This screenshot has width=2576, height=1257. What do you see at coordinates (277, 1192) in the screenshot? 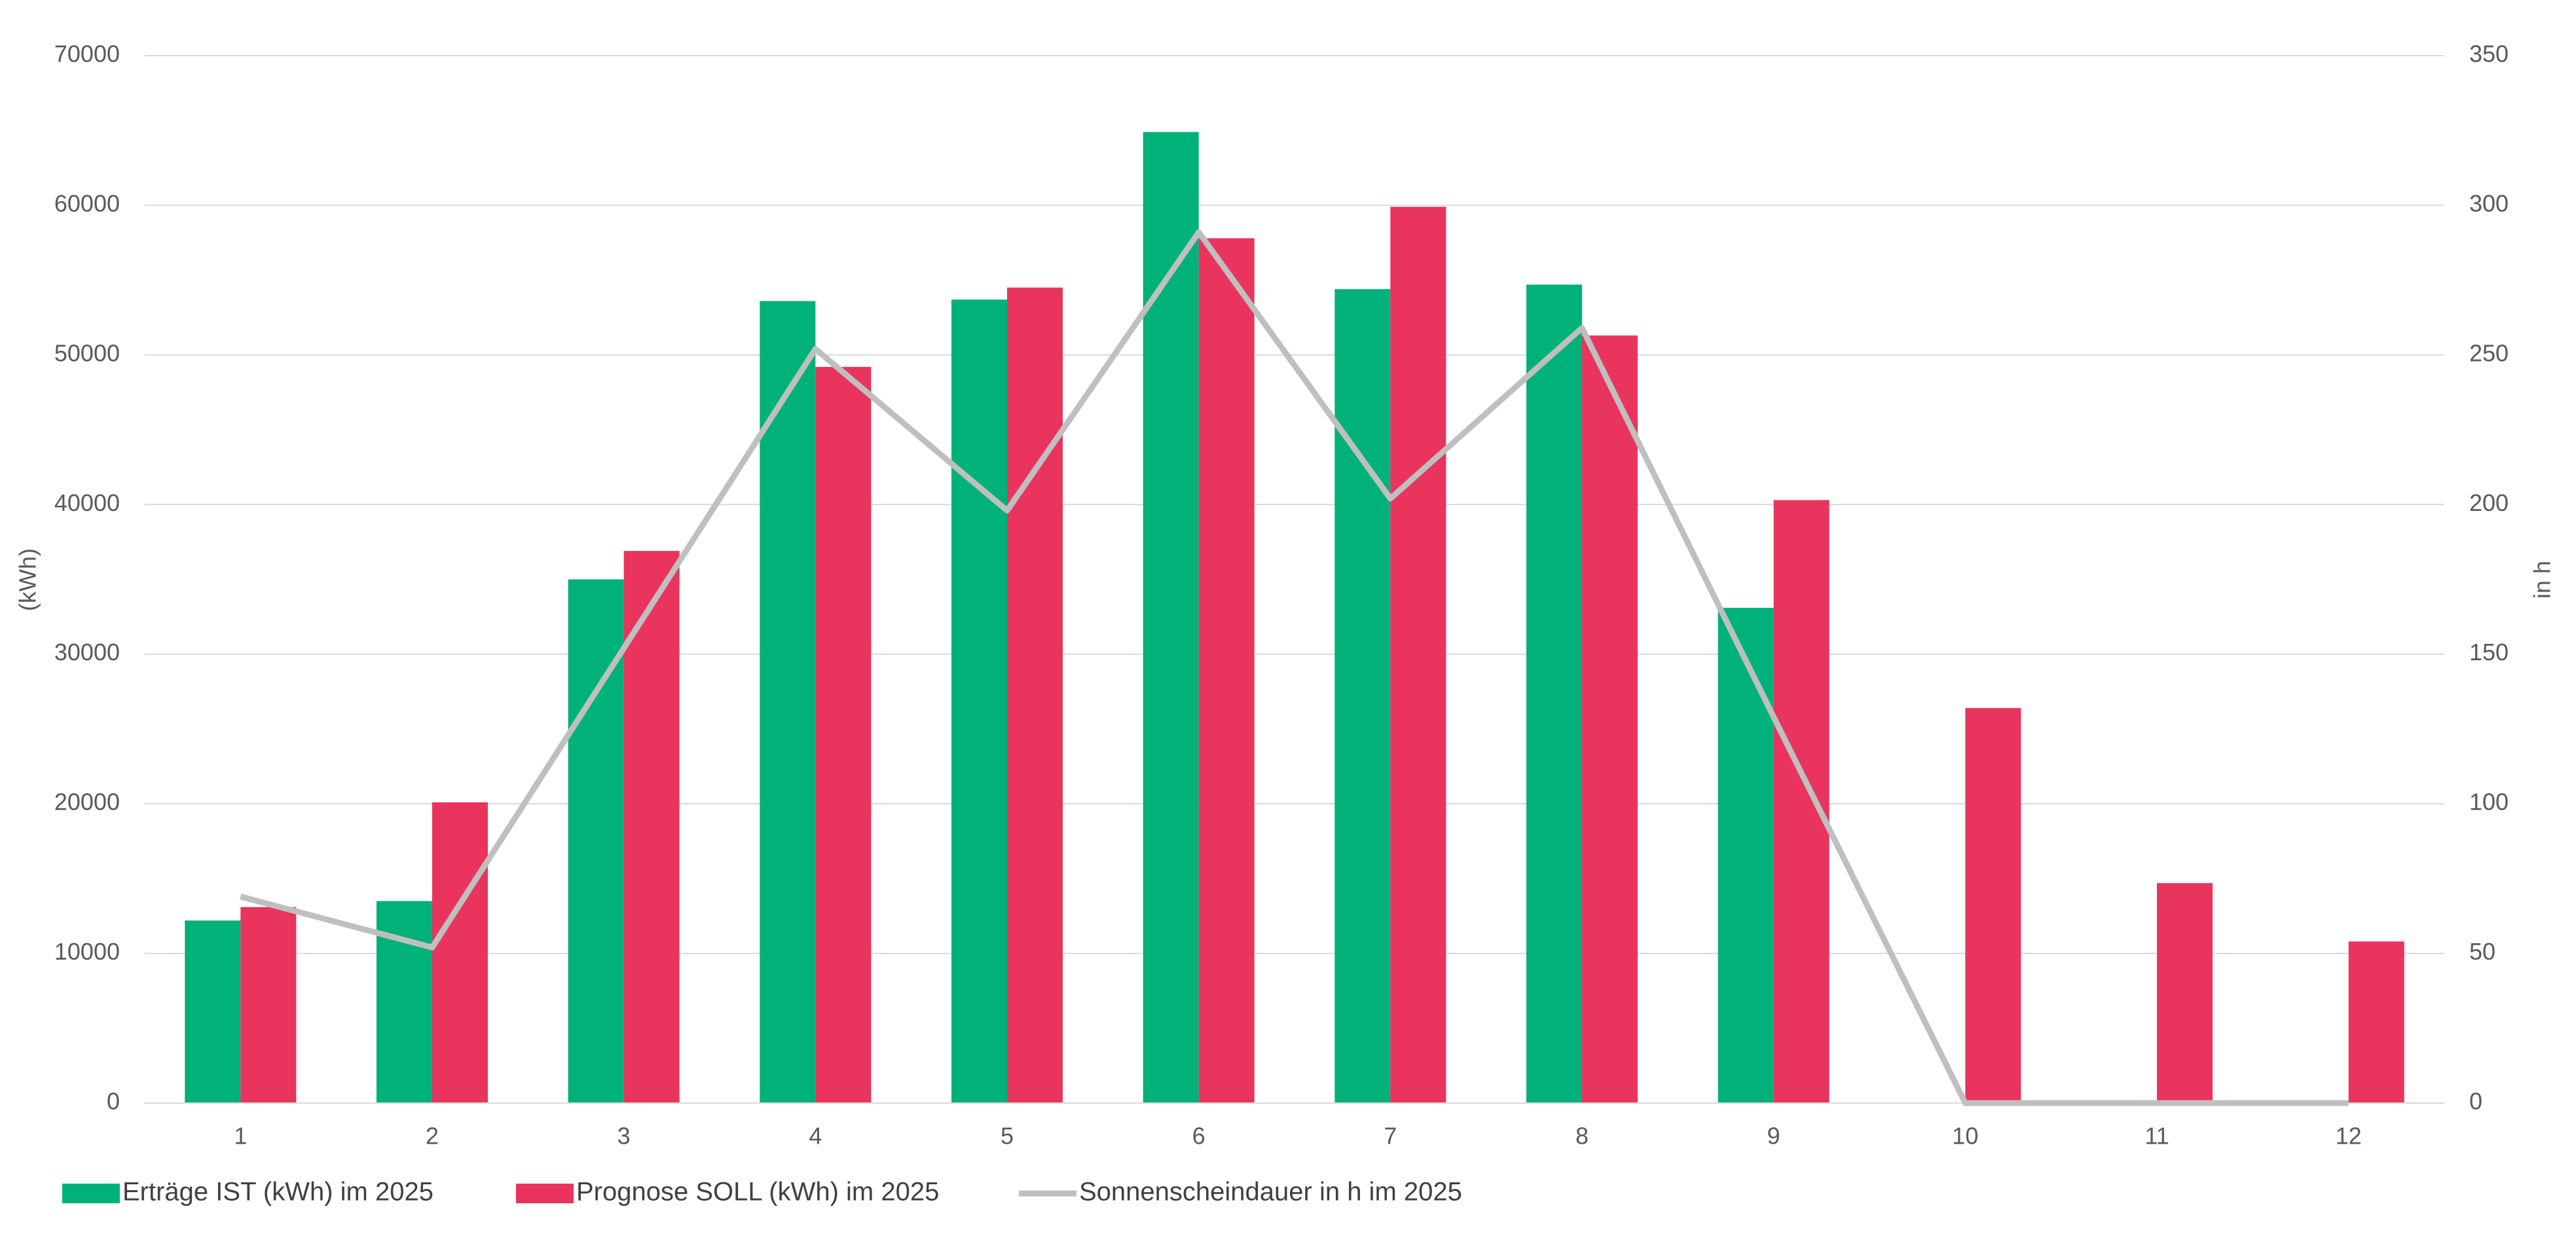
I see `legend-text: Erträge IST (kWh) im 2025` at bounding box center [277, 1192].